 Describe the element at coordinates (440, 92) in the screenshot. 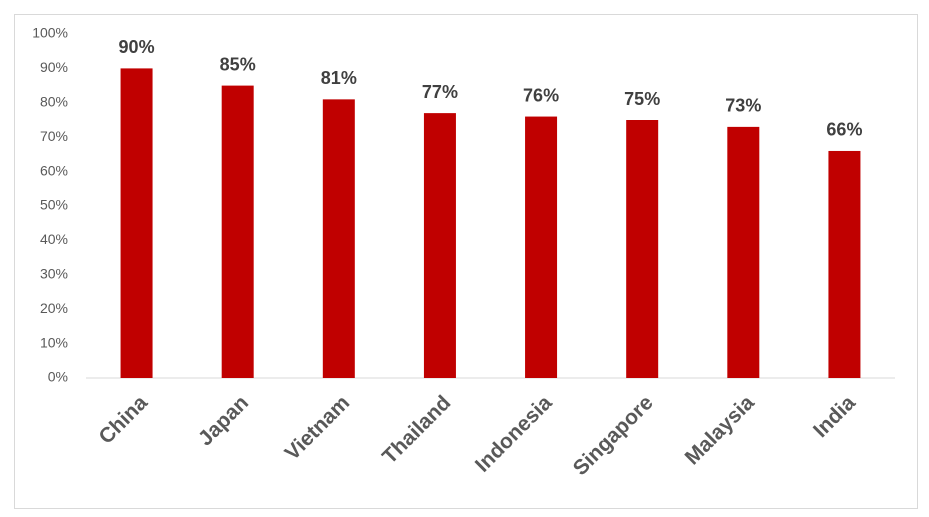

I see `value-label: 77%` at that location.